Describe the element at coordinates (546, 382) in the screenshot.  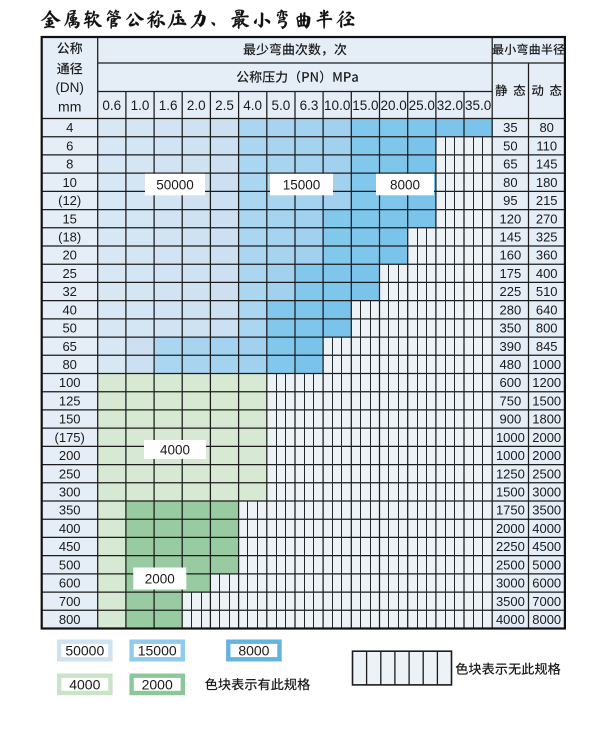
I see `svg-text: 1200` at that location.